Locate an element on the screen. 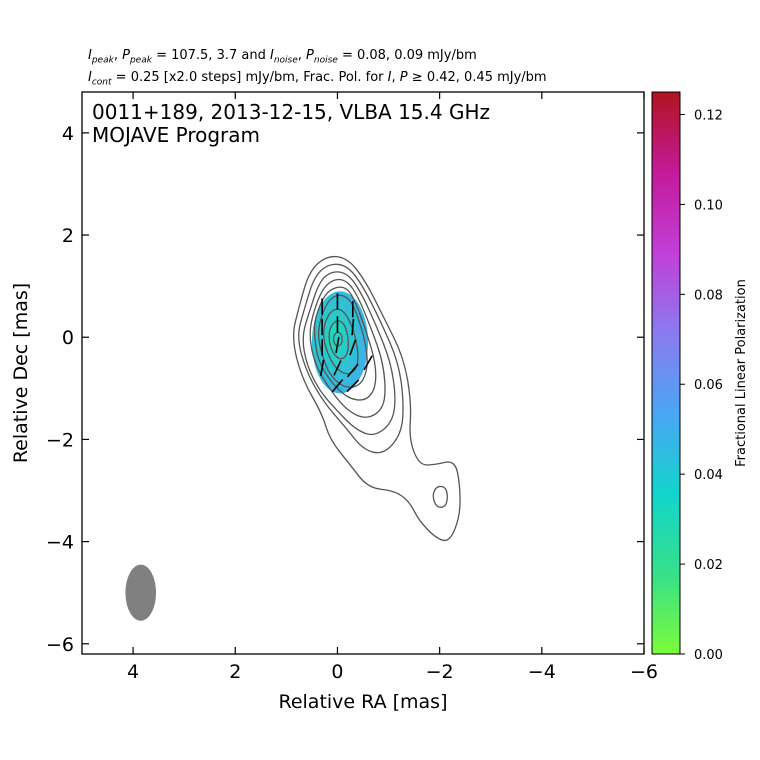  noise-values: = 0.08, 0.09 mJy/bm is located at coordinates (409, 55).